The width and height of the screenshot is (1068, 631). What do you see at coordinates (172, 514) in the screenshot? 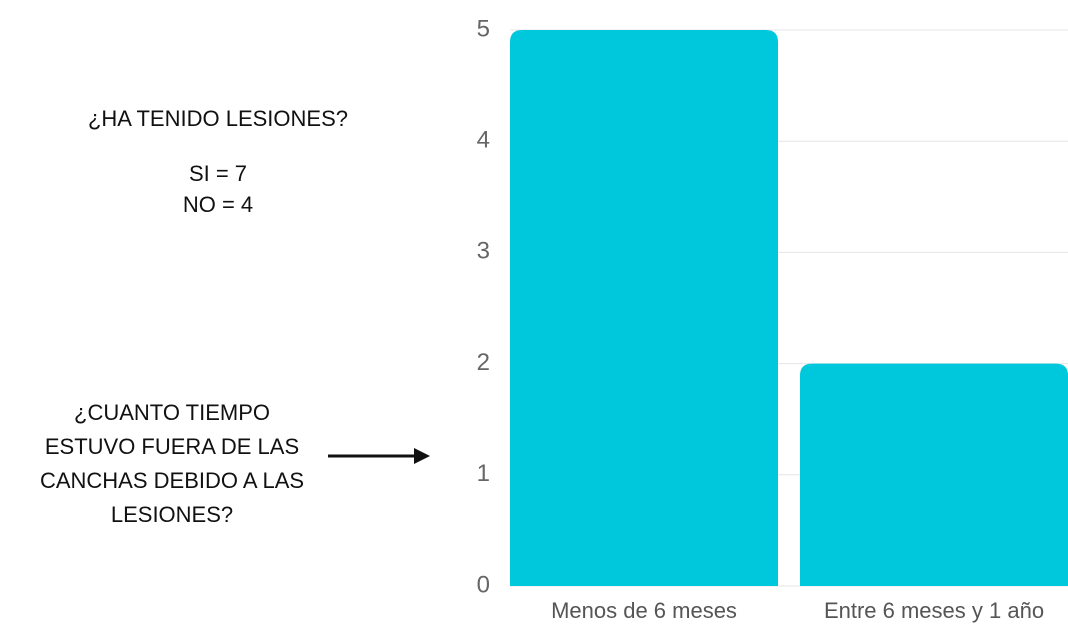
I see `annotation: LESIONES?` at bounding box center [172, 514].